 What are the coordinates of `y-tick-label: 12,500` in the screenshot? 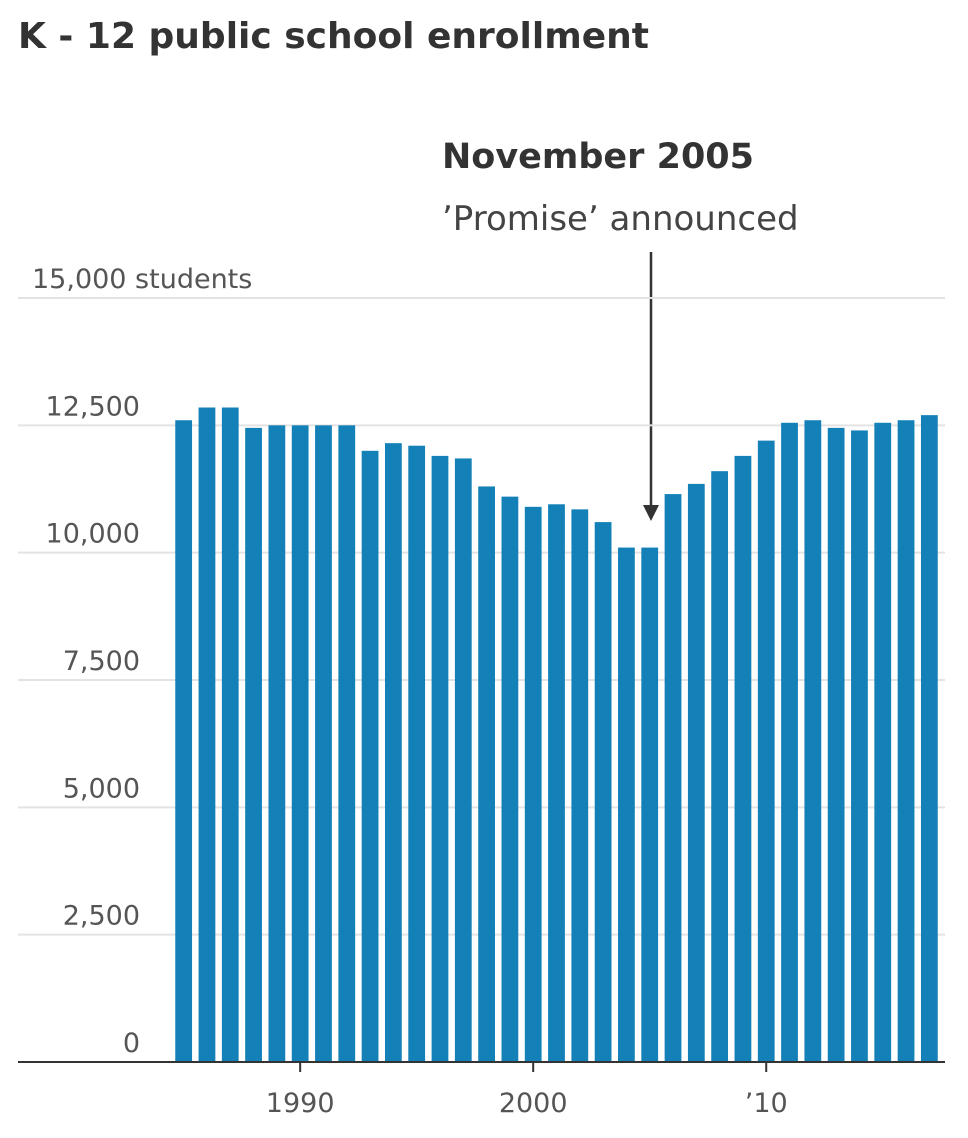 It's located at (93, 406).